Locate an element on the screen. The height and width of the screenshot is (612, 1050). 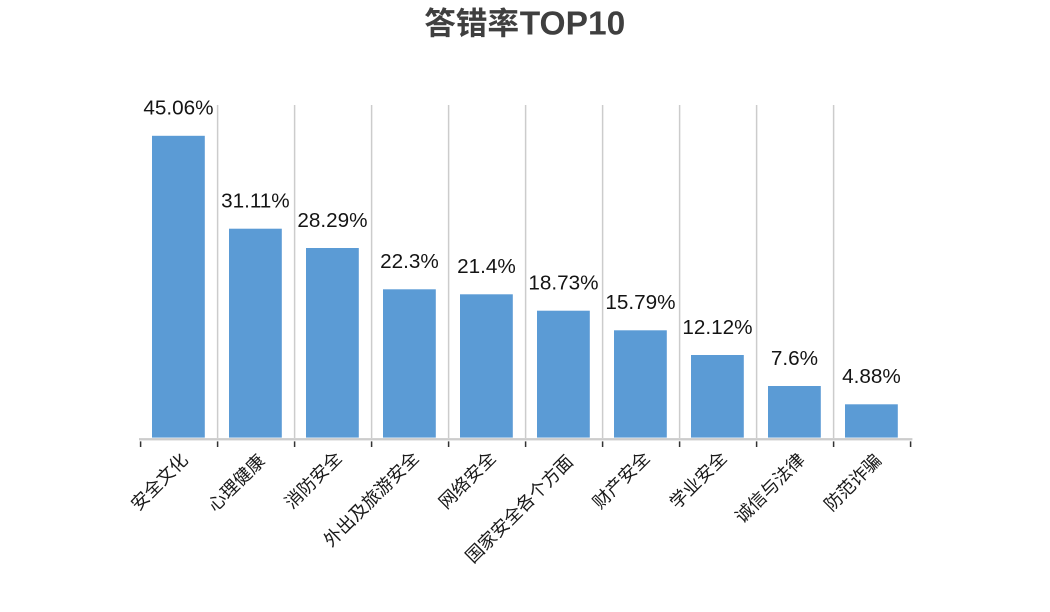
svg-text: 4.88% is located at coordinates (871, 376).